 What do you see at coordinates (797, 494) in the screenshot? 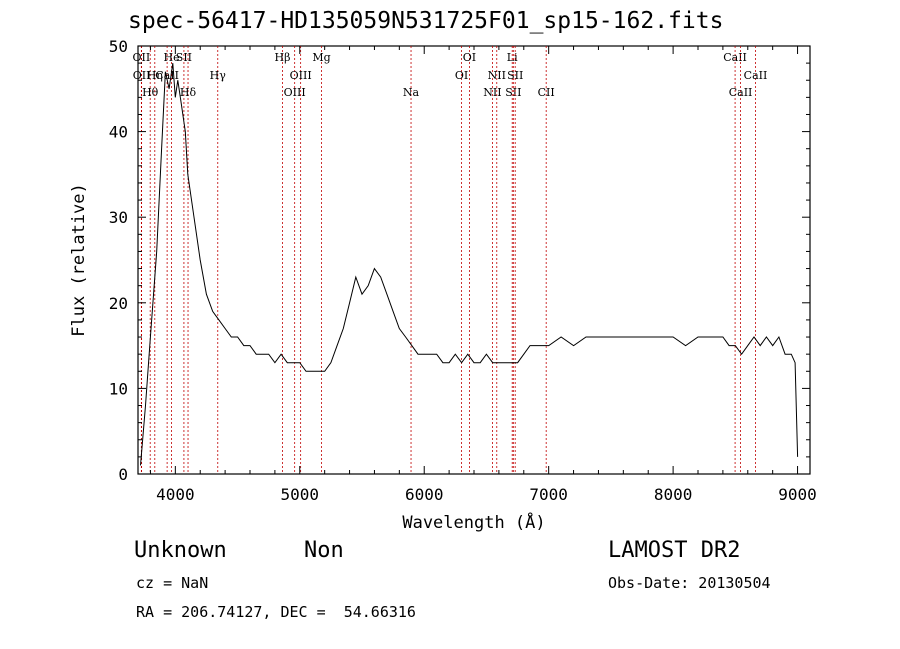
I see `x-tick-label: 9000` at bounding box center [797, 494].